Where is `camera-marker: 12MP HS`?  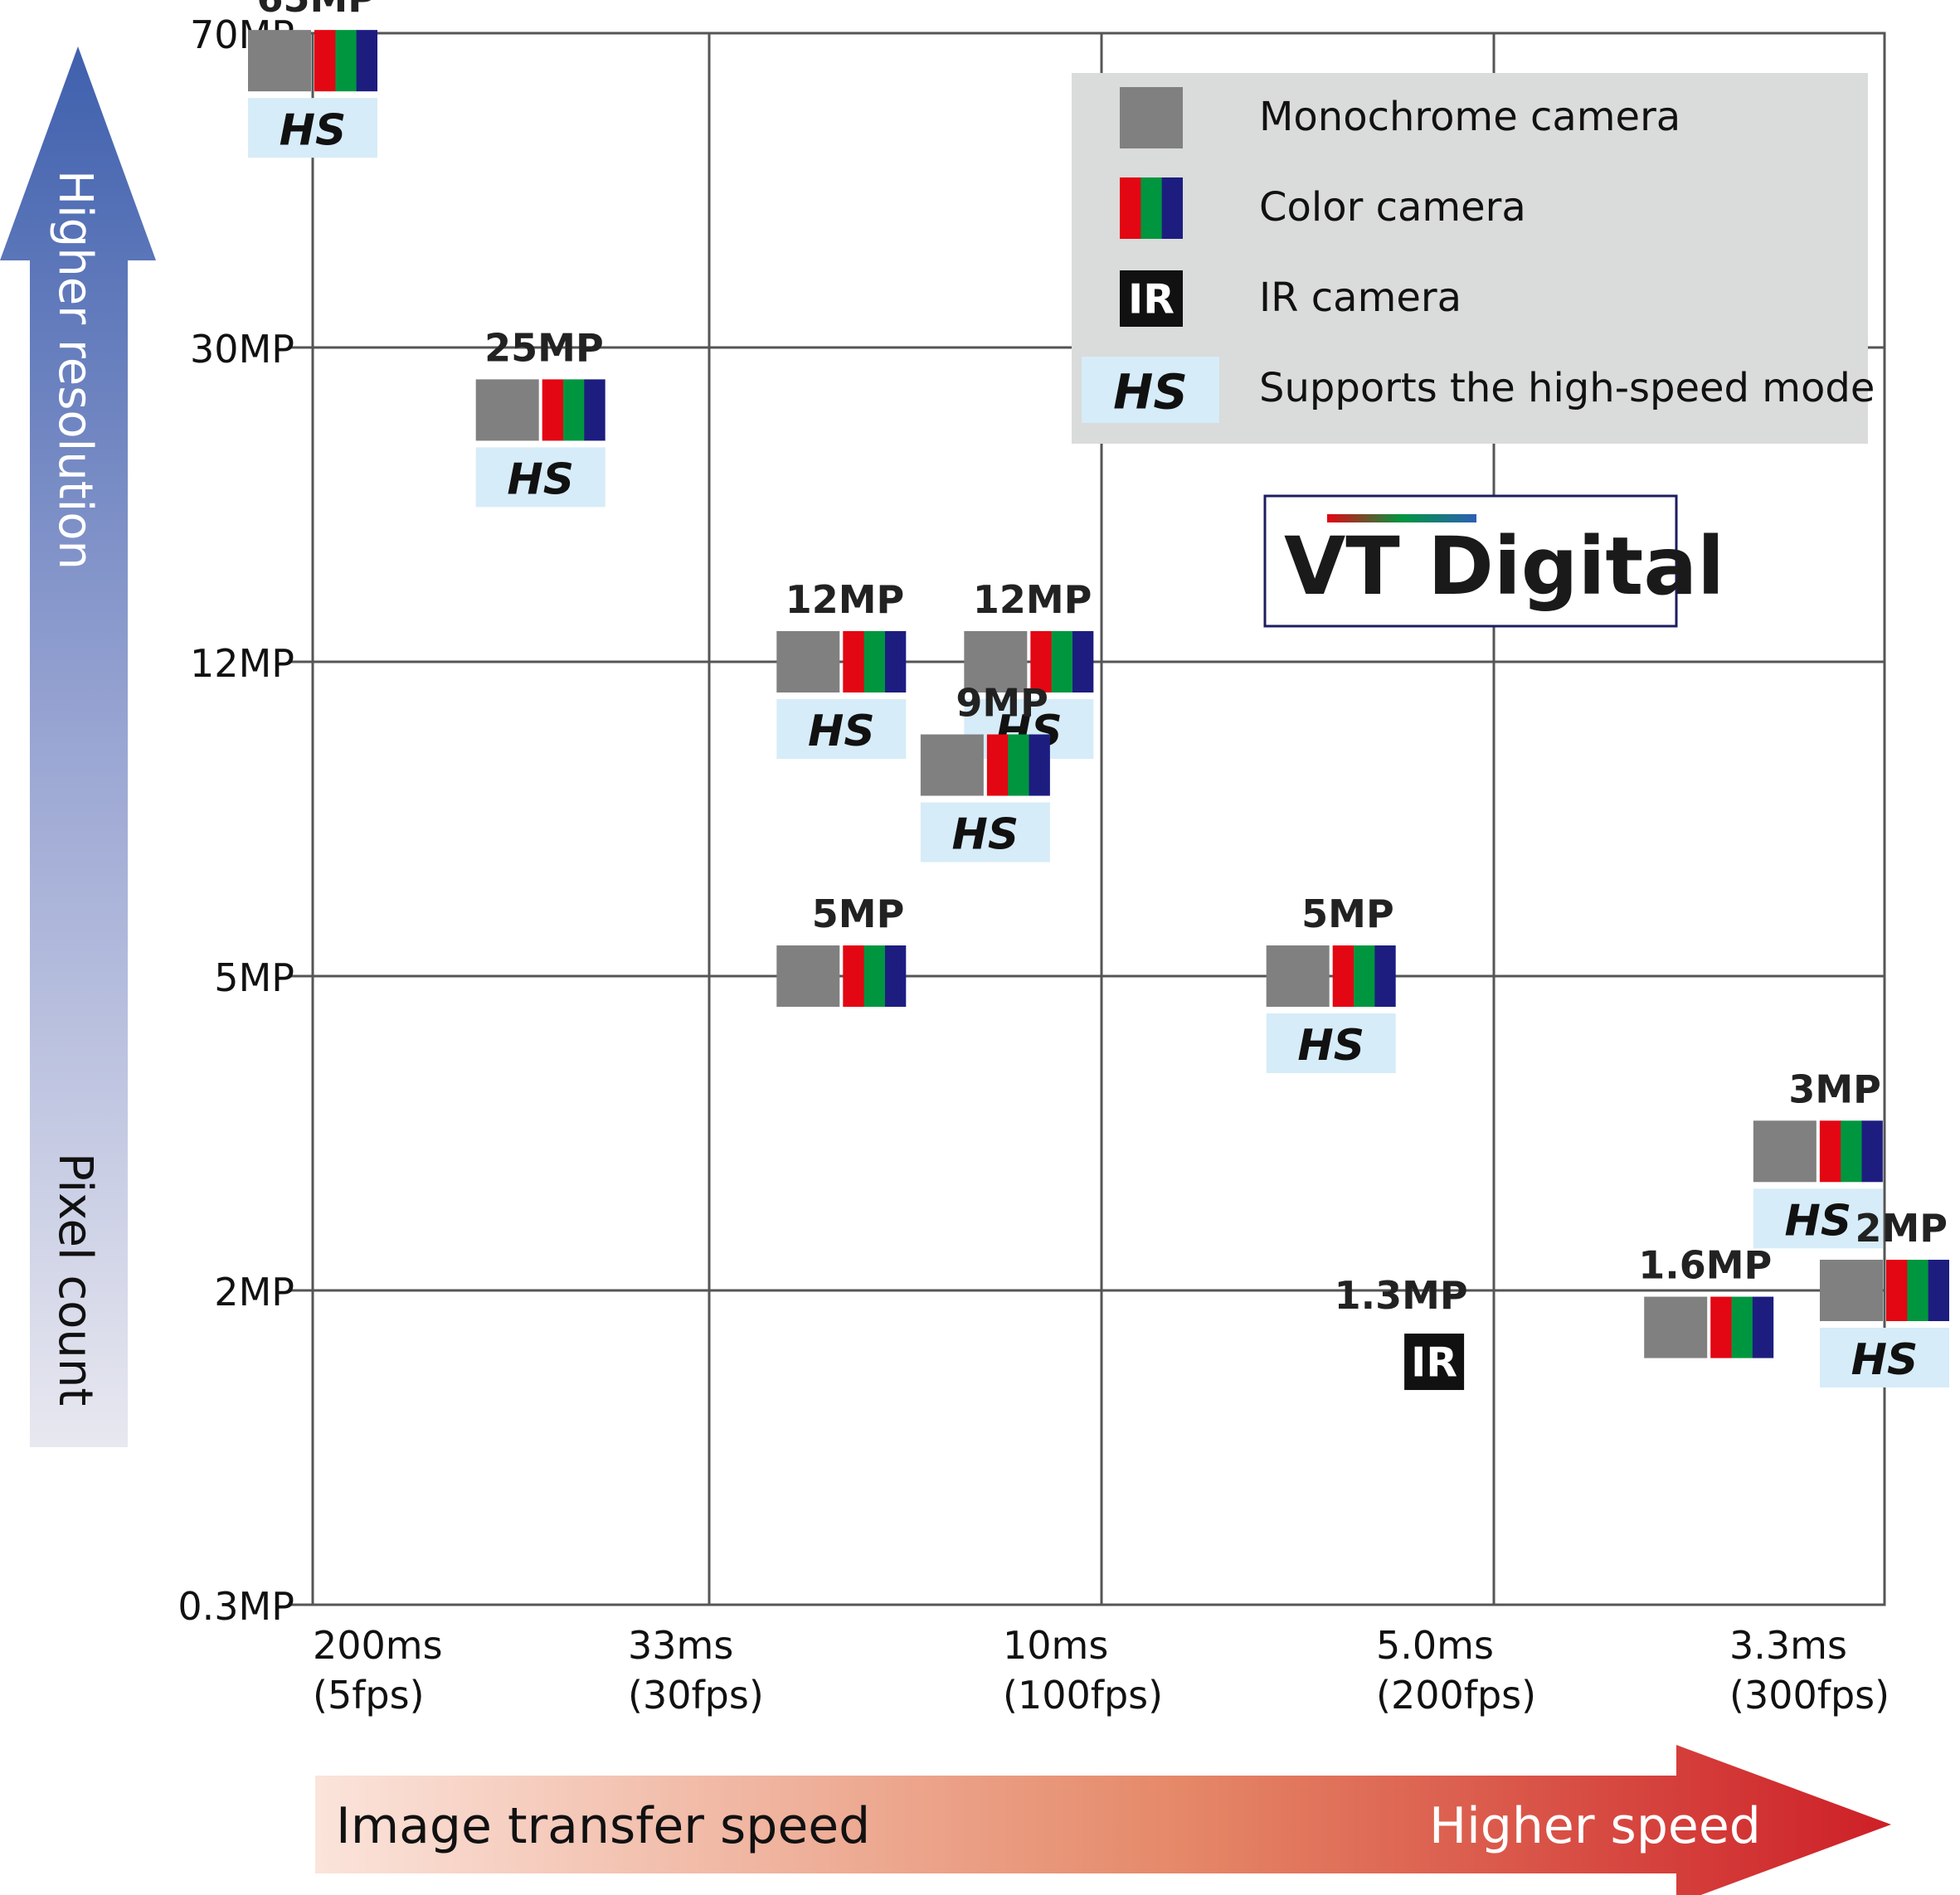
camera-marker: 12MP HS is located at coordinates (841, 668).